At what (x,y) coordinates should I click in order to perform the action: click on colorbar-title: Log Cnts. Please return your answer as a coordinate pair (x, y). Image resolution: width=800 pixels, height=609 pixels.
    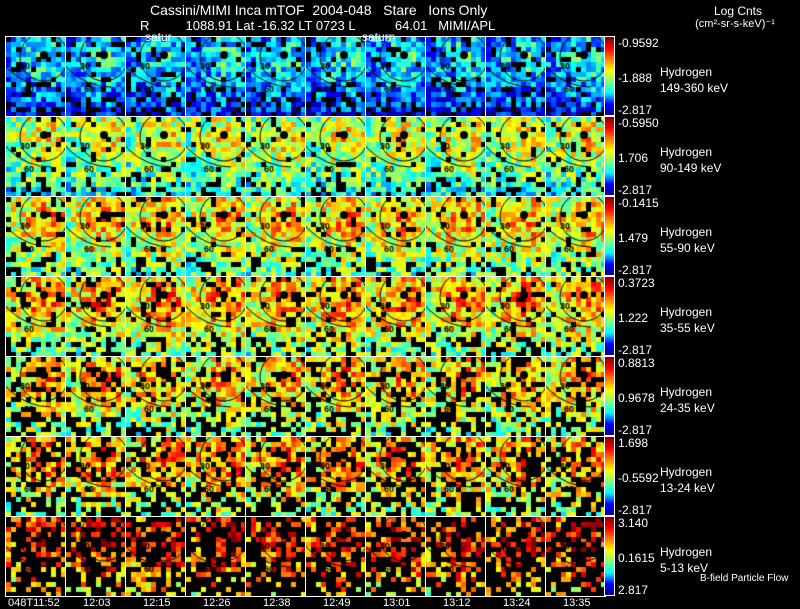
    Looking at the image, I should click on (738, 11).